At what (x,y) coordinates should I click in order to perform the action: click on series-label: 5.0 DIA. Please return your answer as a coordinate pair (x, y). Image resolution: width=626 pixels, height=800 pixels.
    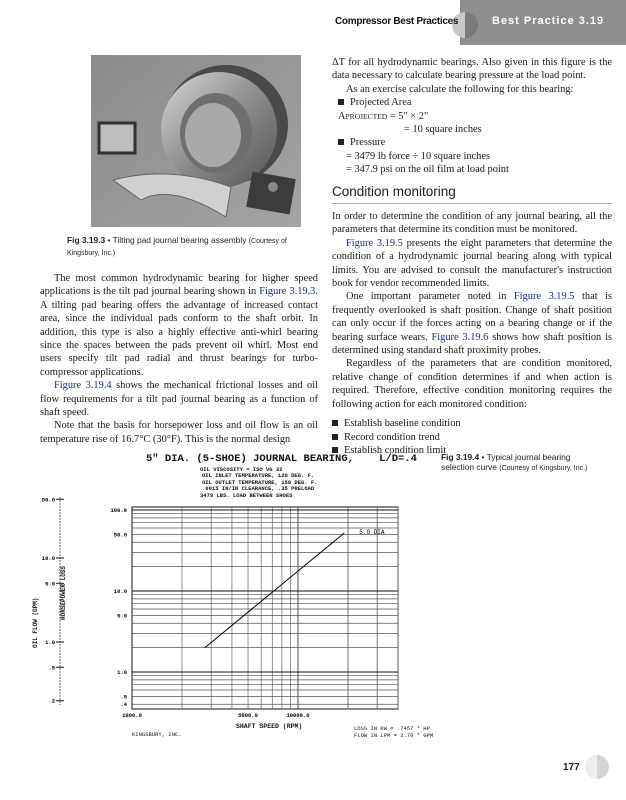
    Looking at the image, I should click on (372, 532).